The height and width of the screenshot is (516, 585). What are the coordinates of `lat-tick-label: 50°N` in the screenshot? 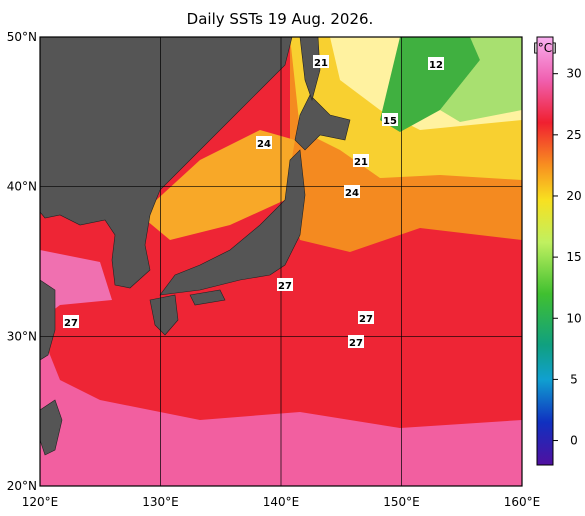 It's located at (22, 37).